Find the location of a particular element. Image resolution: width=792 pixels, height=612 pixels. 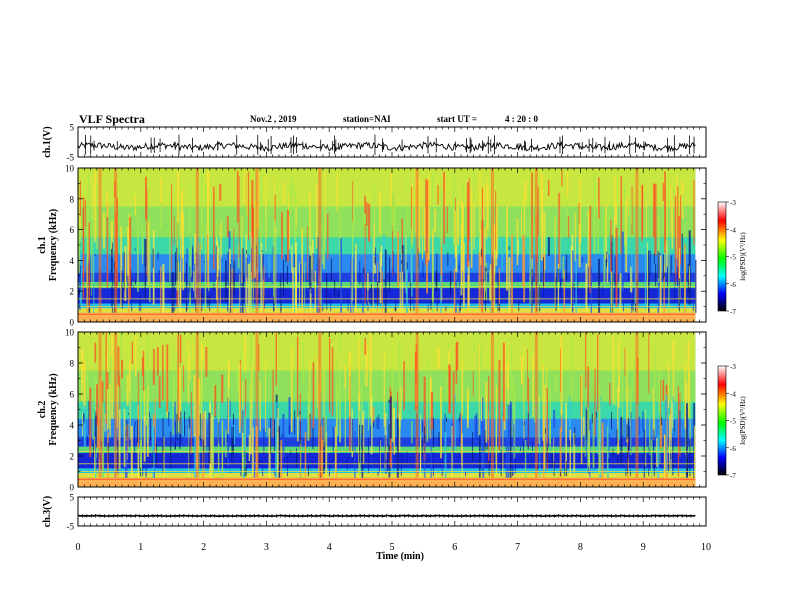

y-tick-label: 8 is located at coordinates (72, 364).